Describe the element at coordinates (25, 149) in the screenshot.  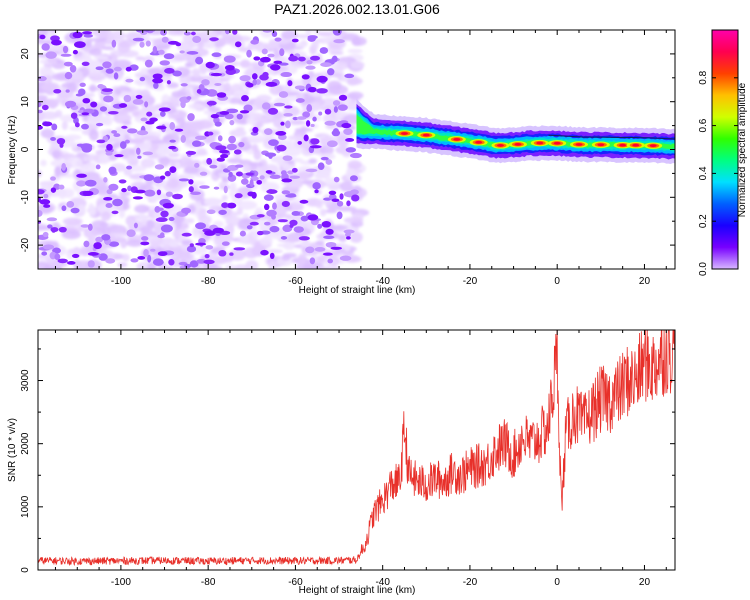
I see `y-tick-label: 0` at that location.